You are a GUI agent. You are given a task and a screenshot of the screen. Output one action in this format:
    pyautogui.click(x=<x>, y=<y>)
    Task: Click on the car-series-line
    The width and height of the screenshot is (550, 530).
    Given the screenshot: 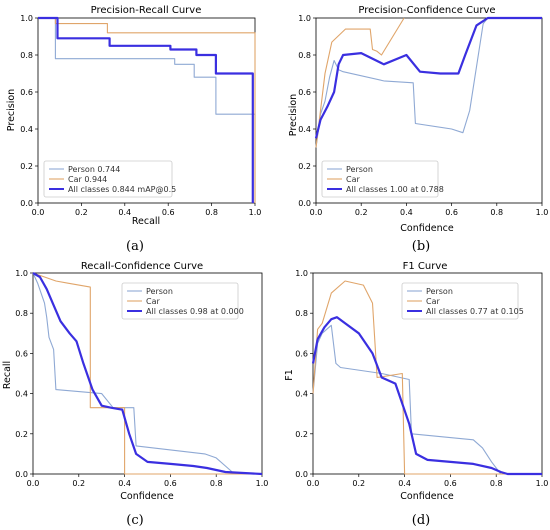 What is the action you would take?
    pyautogui.click(x=360, y=82)
    